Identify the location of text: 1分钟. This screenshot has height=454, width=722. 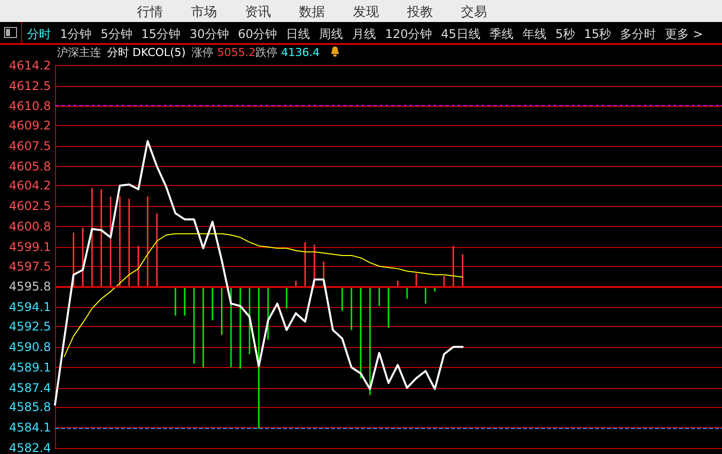
(76, 34).